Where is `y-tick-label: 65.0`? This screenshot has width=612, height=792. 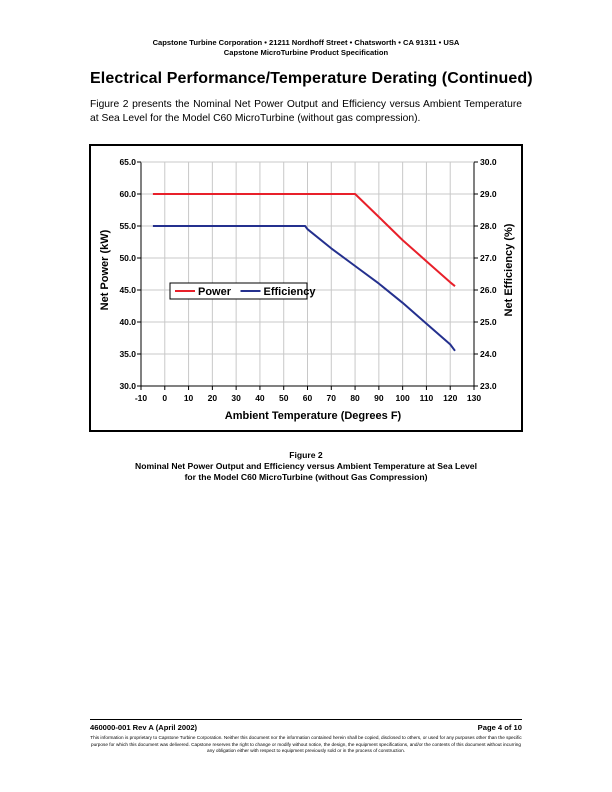 y-tick-label: 65.0 is located at coordinates (127, 162).